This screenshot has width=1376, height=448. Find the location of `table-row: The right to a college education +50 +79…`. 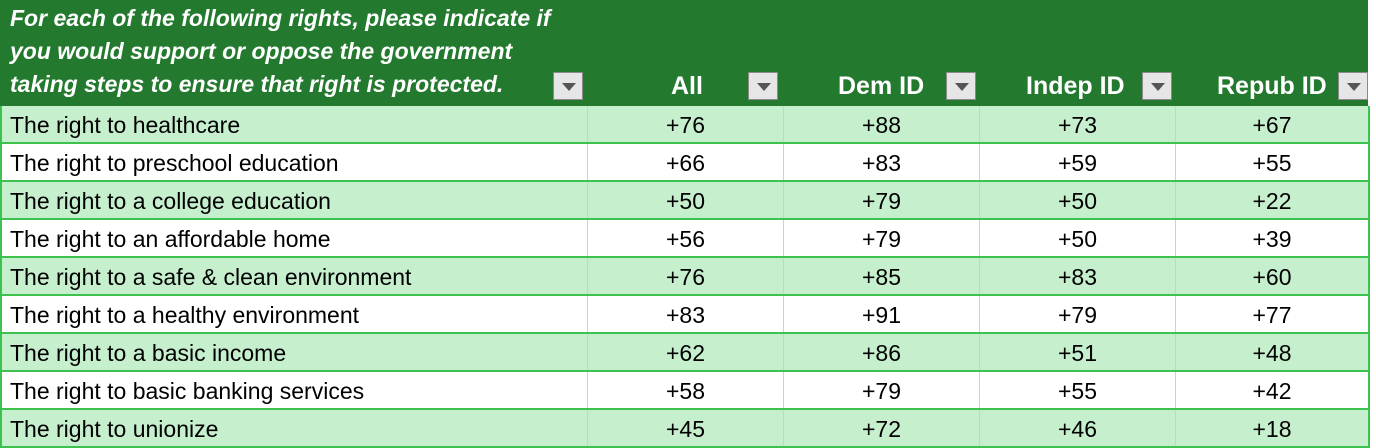

table-row: The right to a college education +50 +79… is located at coordinates (684, 201).